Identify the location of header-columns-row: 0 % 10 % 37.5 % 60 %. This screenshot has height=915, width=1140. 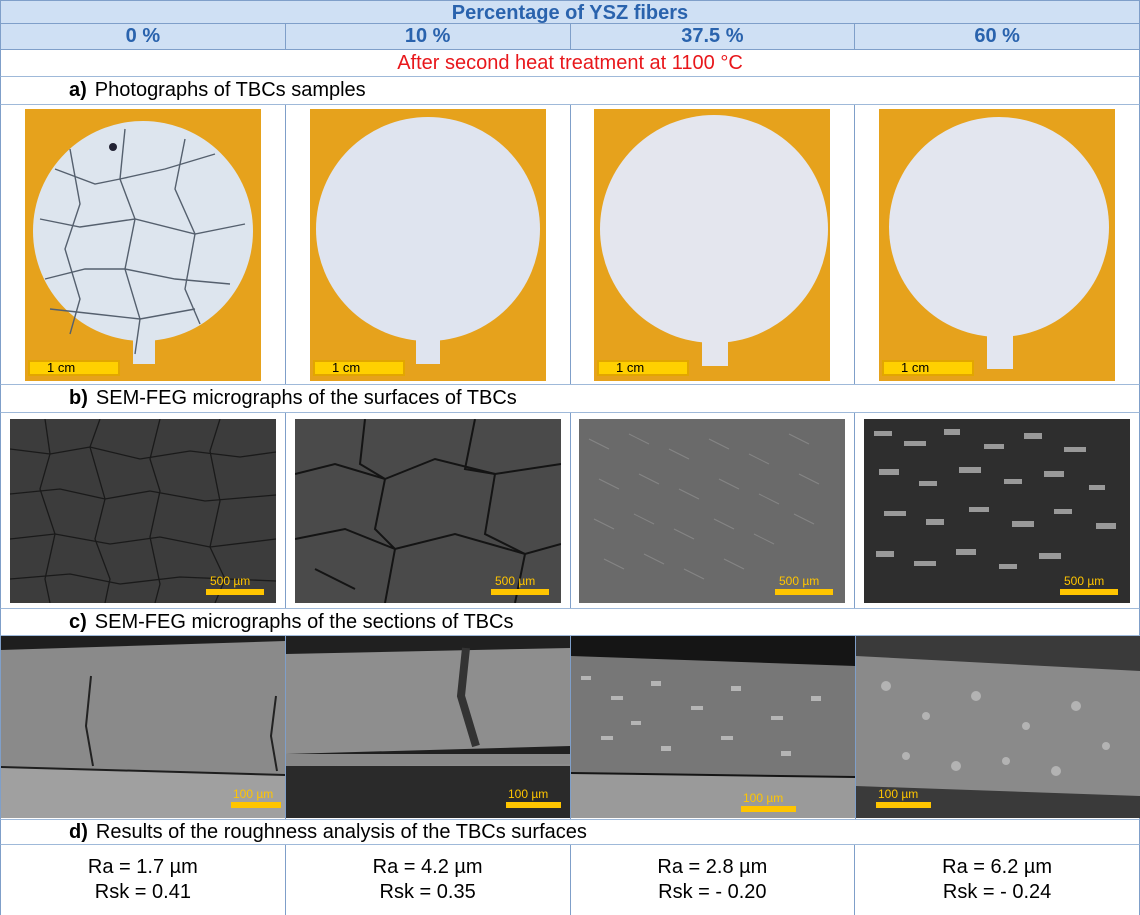
(570, 37).